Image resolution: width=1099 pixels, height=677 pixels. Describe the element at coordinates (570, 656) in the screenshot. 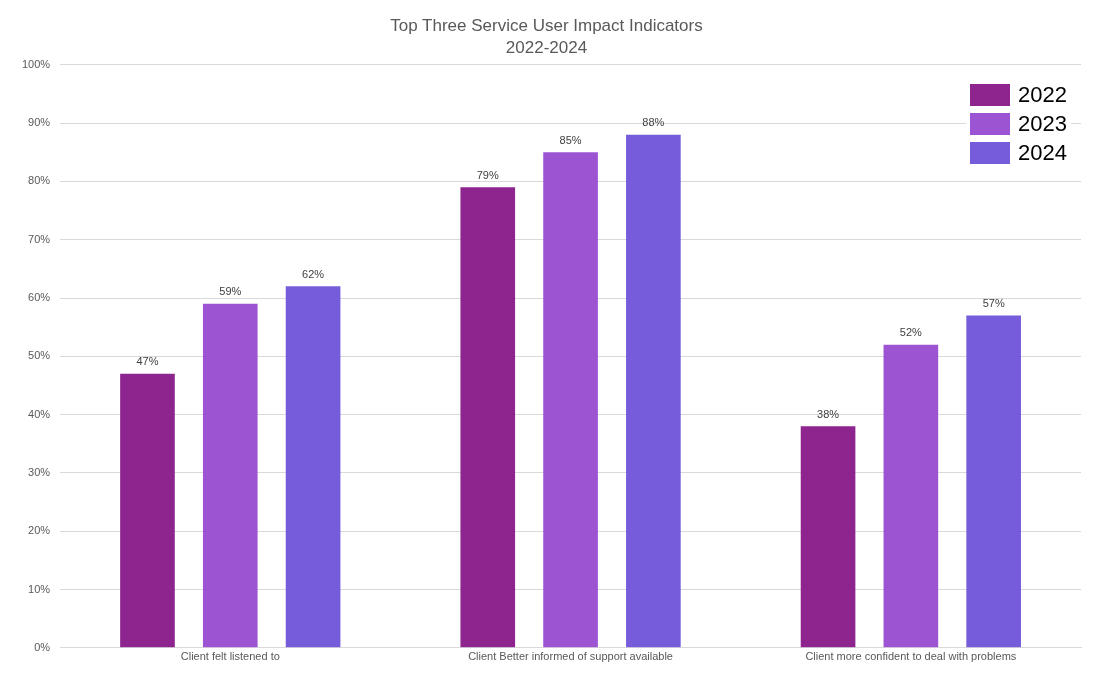

I see `x-tick-label: Client Better informed of support available` at that location.